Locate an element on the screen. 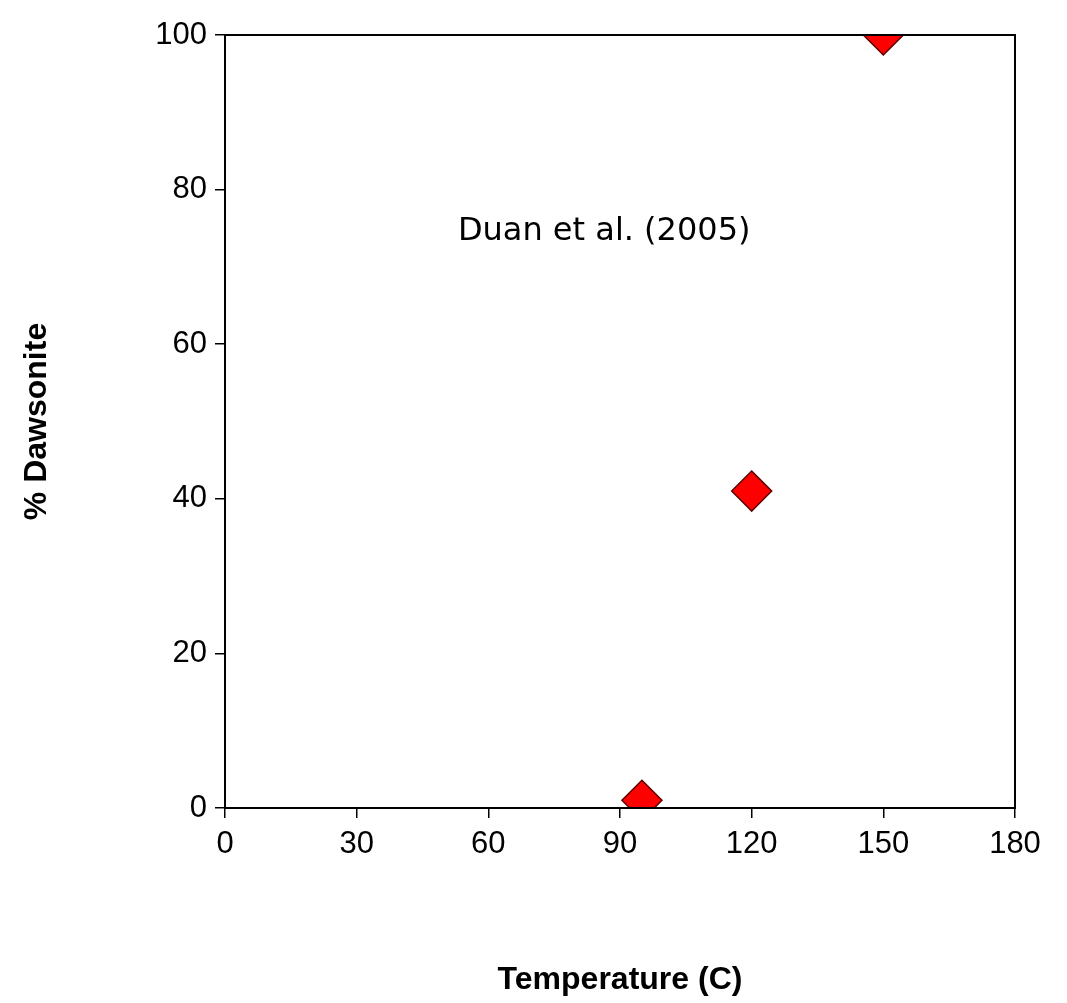 This screenshot has height=1003, width=1067. x-axis-title: Temperature (C) is located at coordinates (620, 977).